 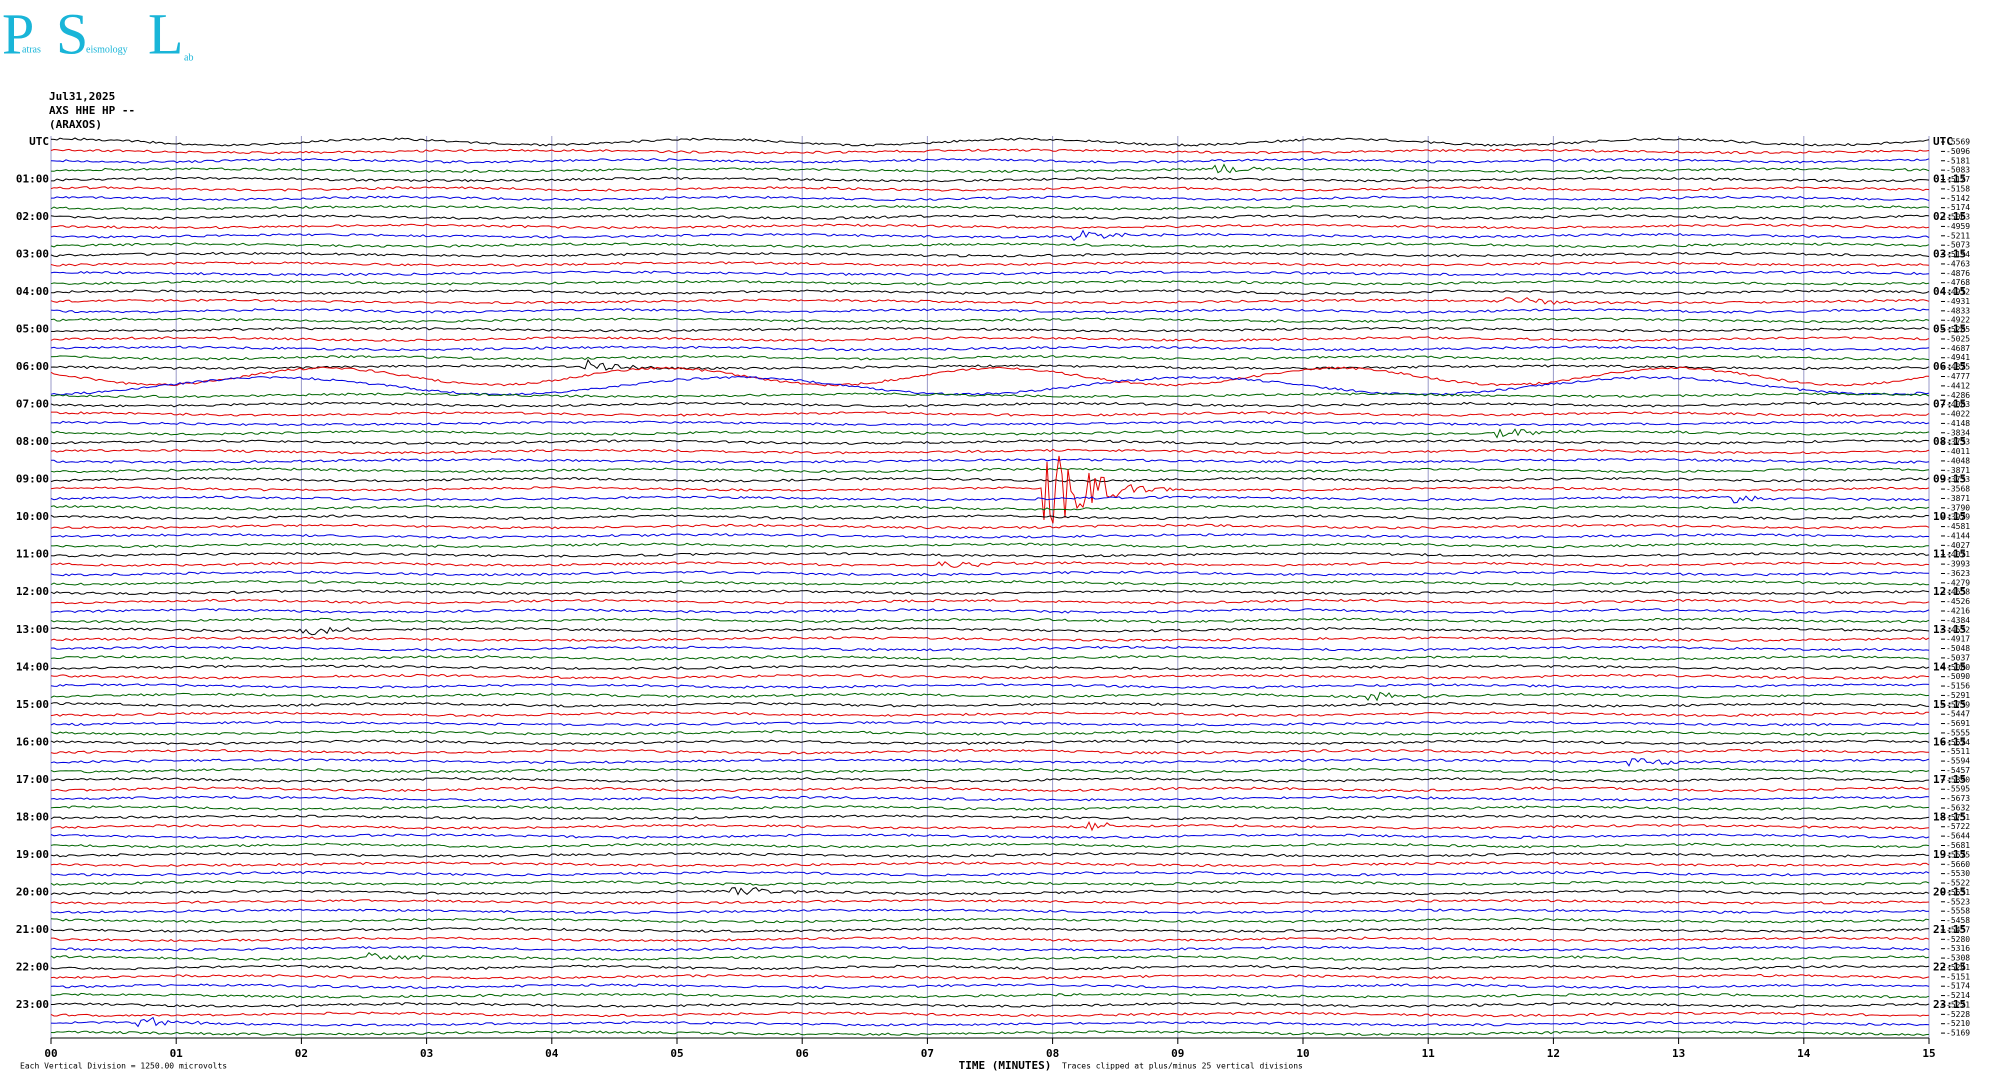 What do you see at coordinates (1949, 516) in the screenshot?
I see `right-time-label: 10:15` at bounding box center [1949, 516].